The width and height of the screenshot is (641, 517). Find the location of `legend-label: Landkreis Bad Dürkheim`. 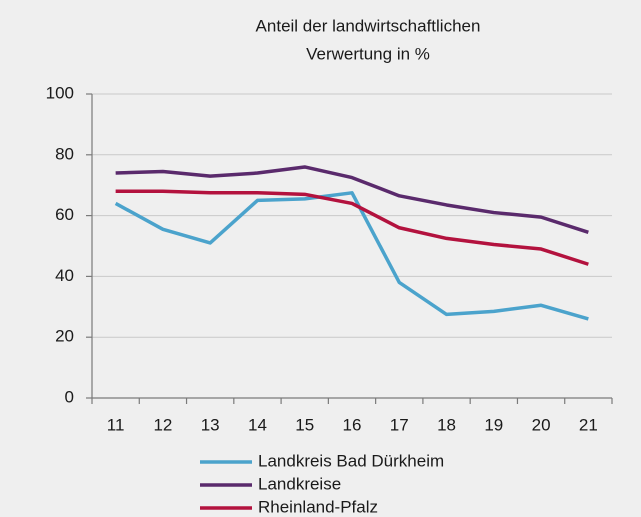

legend-label: Landkreis Bad Dürkheim is located at coordinates (351, 460).